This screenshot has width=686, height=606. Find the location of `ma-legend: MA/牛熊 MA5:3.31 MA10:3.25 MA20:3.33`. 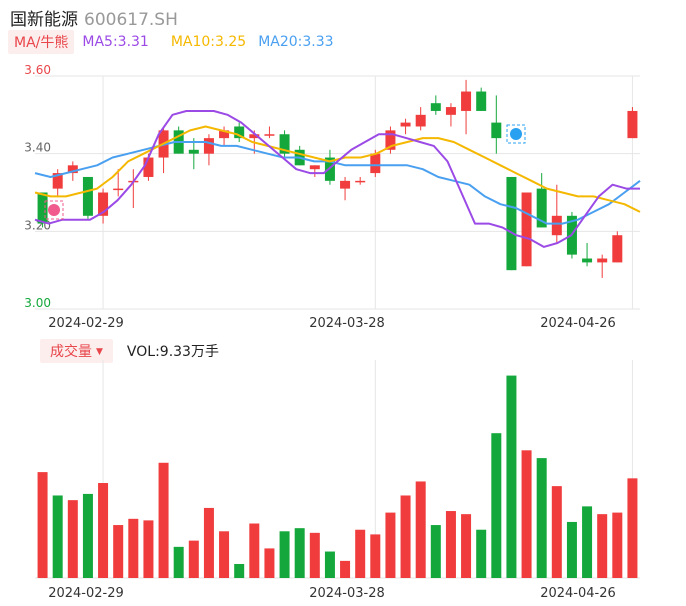

ma-legend: MA/牛熊 MA5:3.31 MA10:3.25 MA20:3.33 is located at coordinates (171, 42).